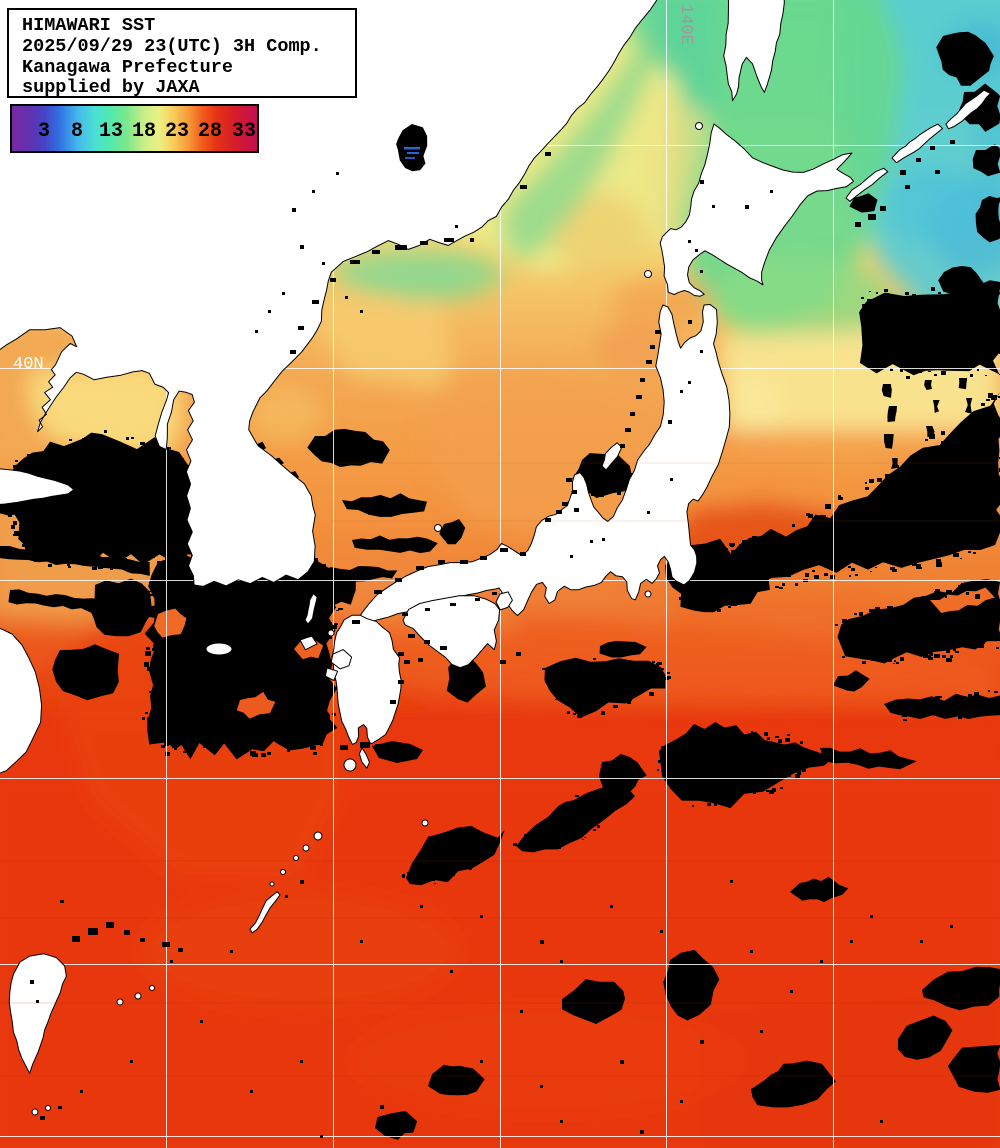 This screenshot has width=1000, height=1148. What do you see at coordinates (111, 87) in the screenshot?
I see `svg-text: supplied by JAXA` at bounding box center [111, 87].